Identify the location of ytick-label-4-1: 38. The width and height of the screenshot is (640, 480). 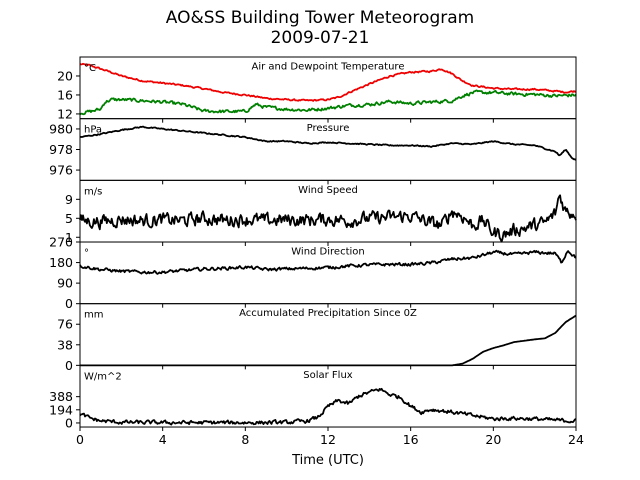
(65, 344).